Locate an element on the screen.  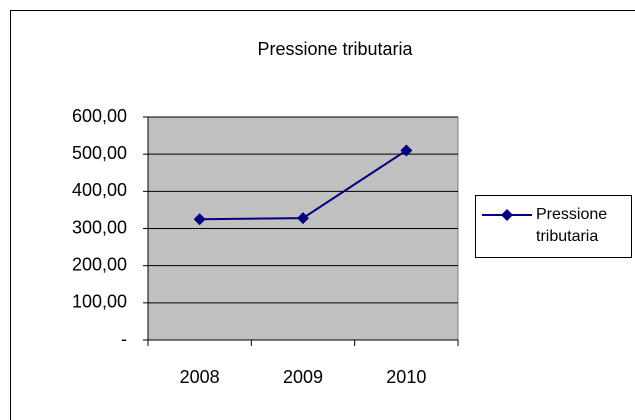
y-tick-label: 300,00 is located at coordinates (99, 227).